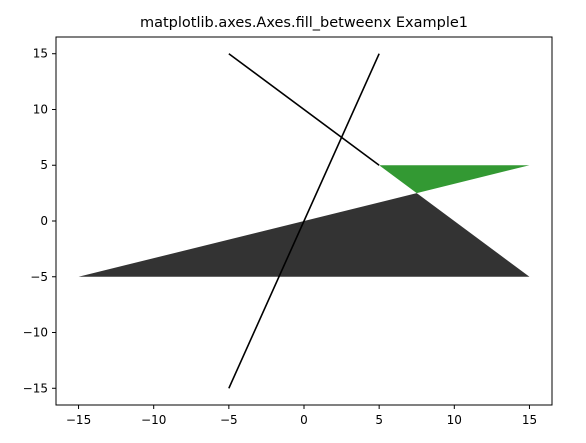 This screenshot has height=443, width=586. What do you see at coordinates (454, 420) in the screenshot?
I see `x-tick-label: 10` at bounding box center [454, 420].